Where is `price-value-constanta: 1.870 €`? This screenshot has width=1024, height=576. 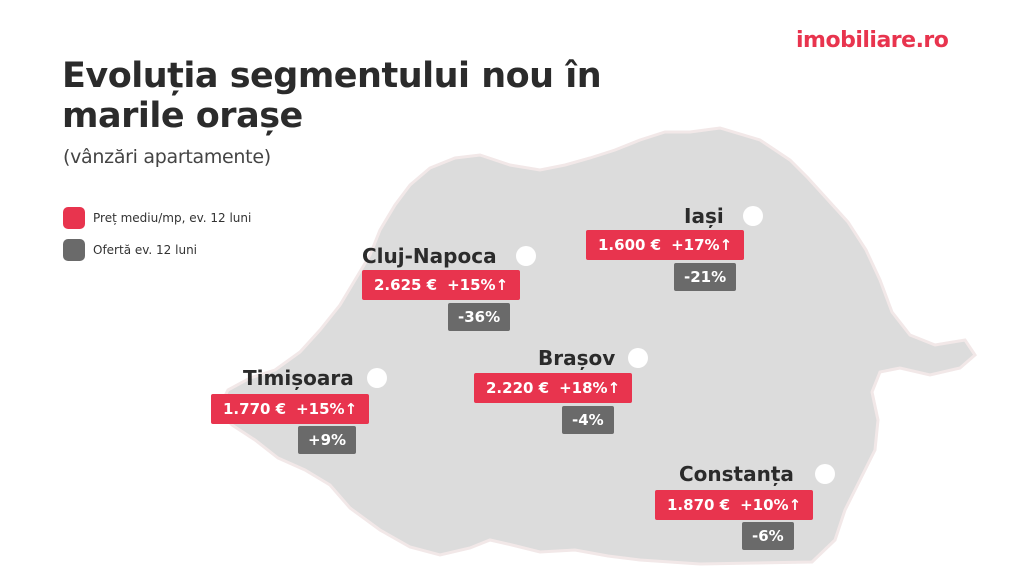 price-value-constanta: 1.870 € is located at coordinates (699, 505).